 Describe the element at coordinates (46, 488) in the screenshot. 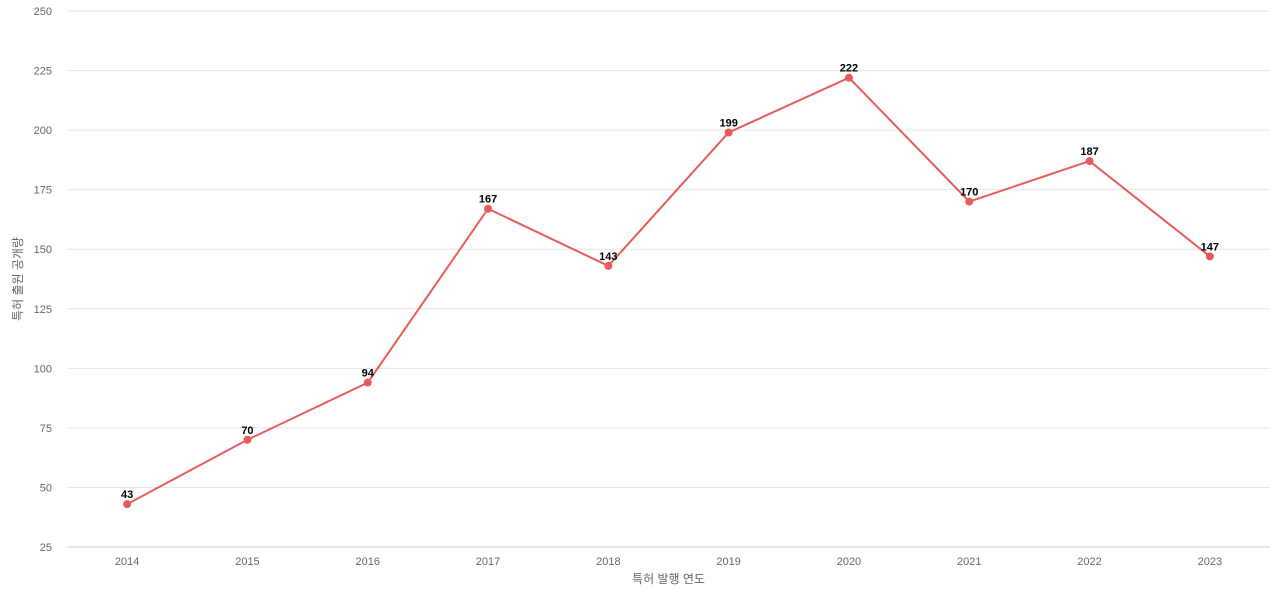

I see `y-tick-label: 50` at that location.